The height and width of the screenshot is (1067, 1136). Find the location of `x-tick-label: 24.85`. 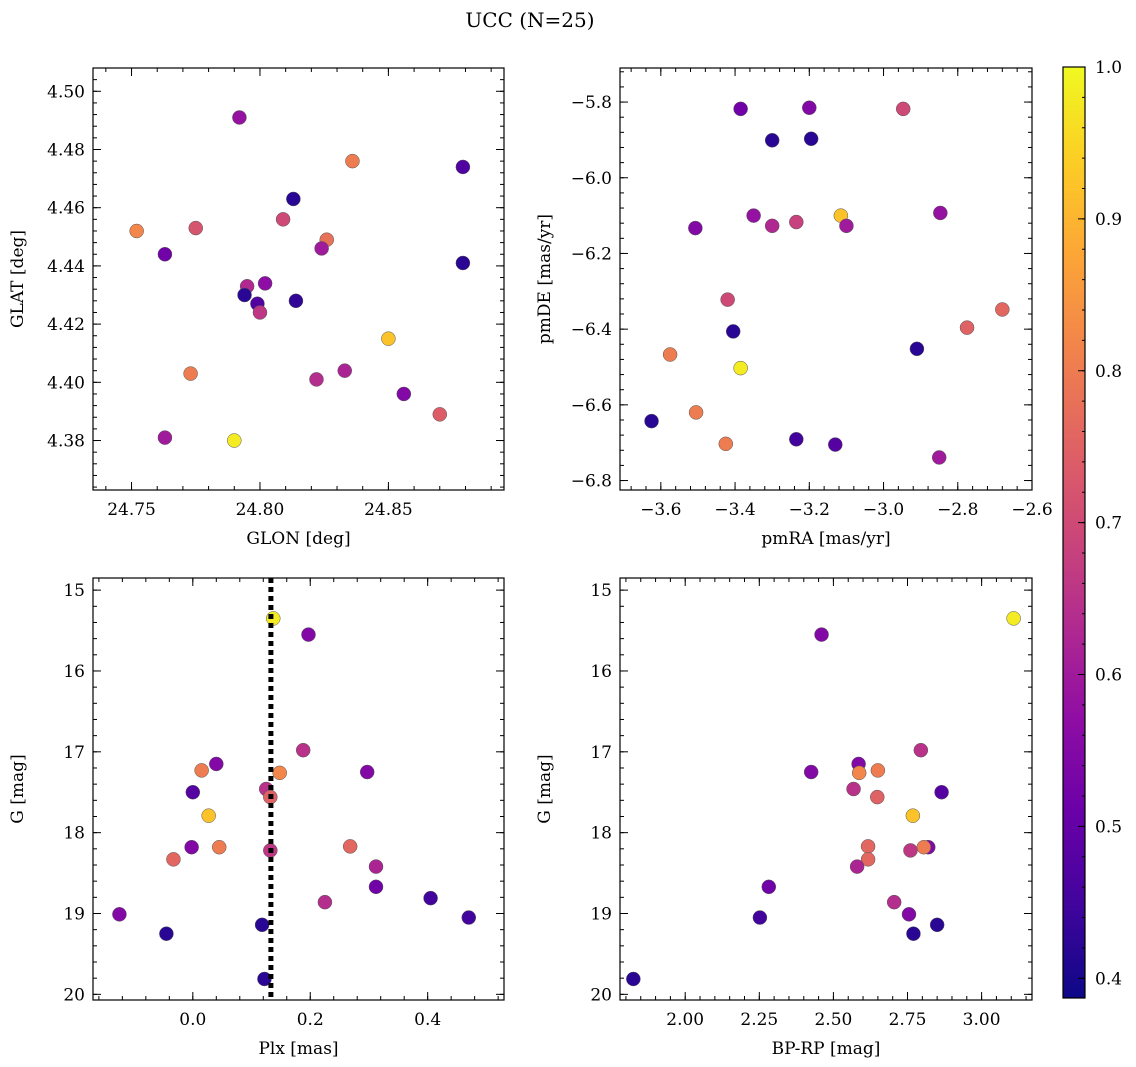

x-tick-label: 24.85 is located at coordinates (388, 510).